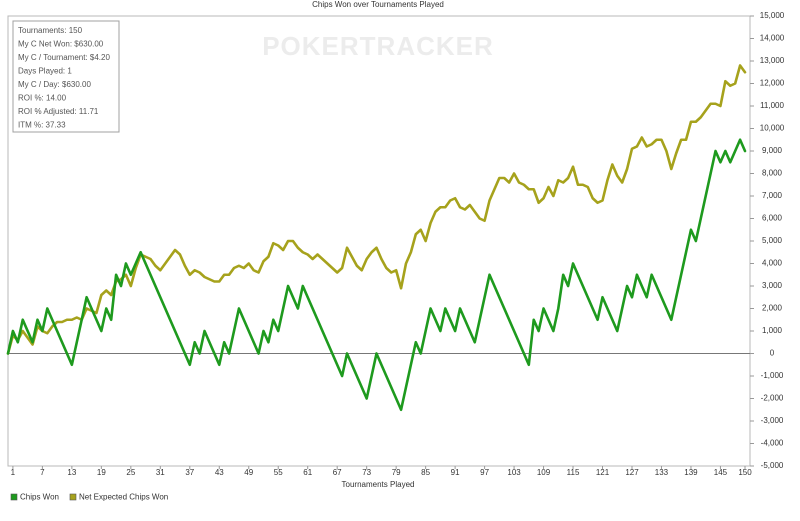 Image resolution: width=800 pixels, height=521 pixels. What do you see at coordinates (772, 353) in the screenshot?
I see `y-tick-label: 0` at bounding box center [772, 353].